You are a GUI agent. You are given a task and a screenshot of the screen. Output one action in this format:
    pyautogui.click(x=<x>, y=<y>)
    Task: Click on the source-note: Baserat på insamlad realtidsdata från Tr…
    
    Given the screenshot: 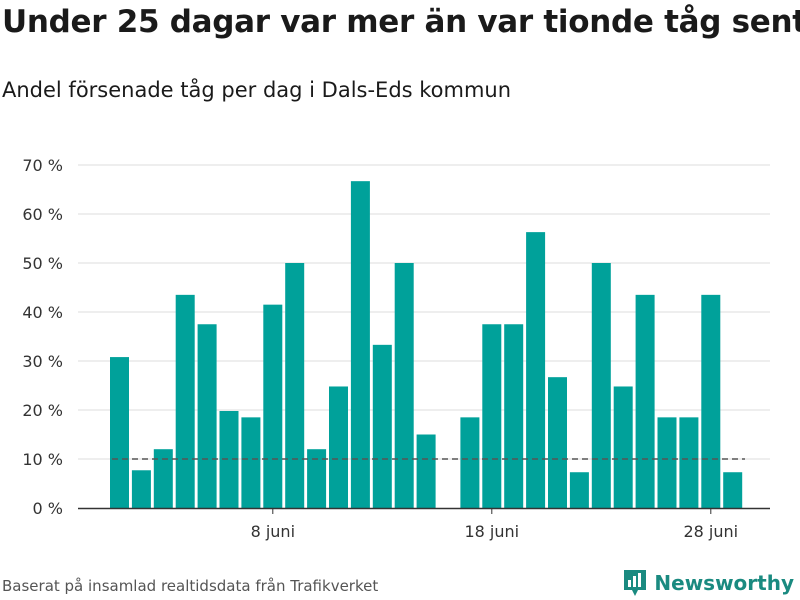 What is the action you would take?
    pyautogui.click(x=190, y=586)
    